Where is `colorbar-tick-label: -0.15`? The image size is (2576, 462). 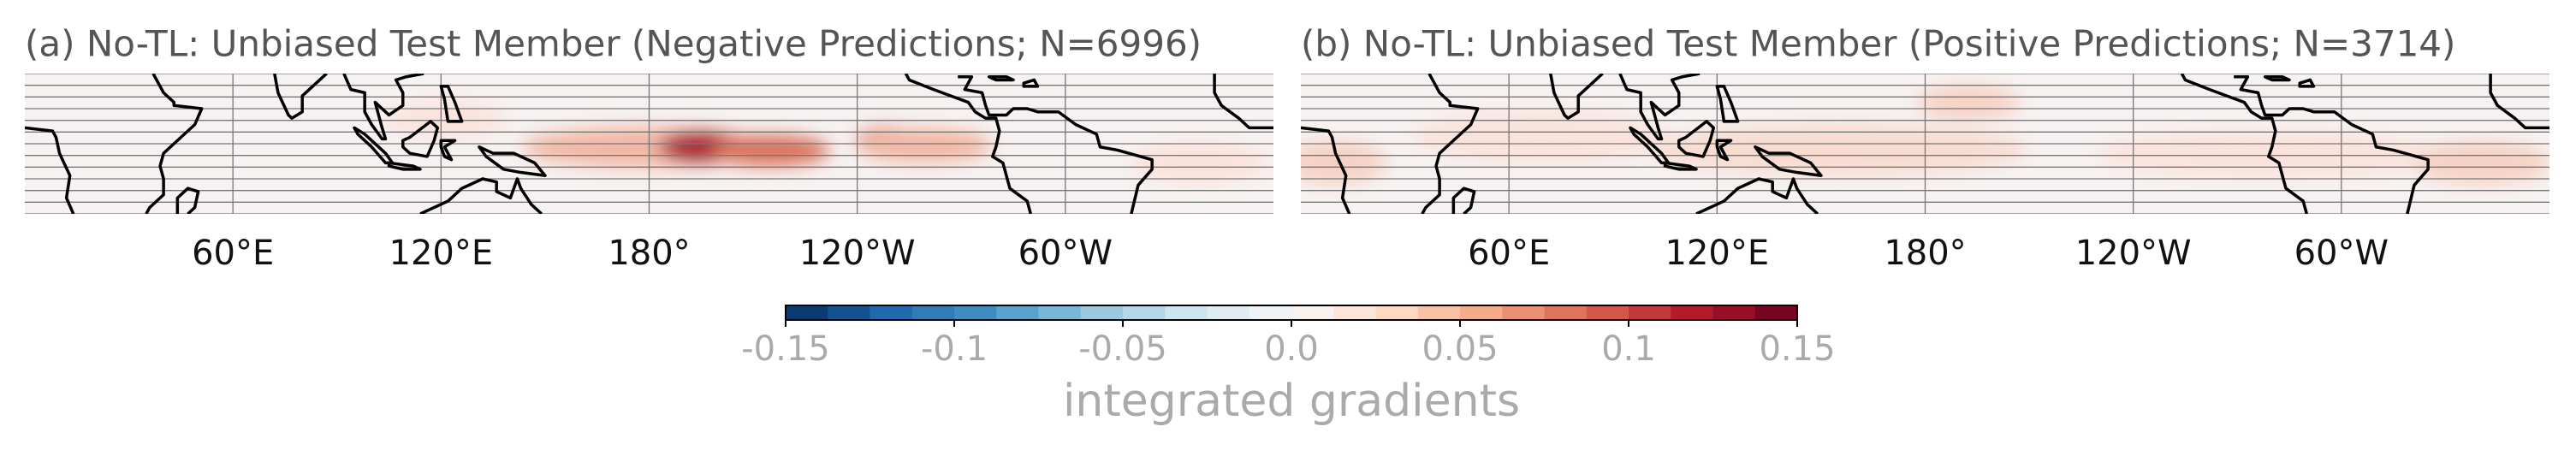
colorbar-tick-label: -0.15 is located at coordinates (785, 349).